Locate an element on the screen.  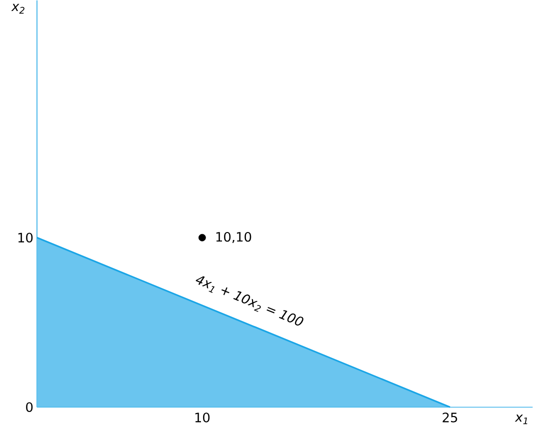
y-axis-title: x$_{2}$ is located at coordinates (17, 9).